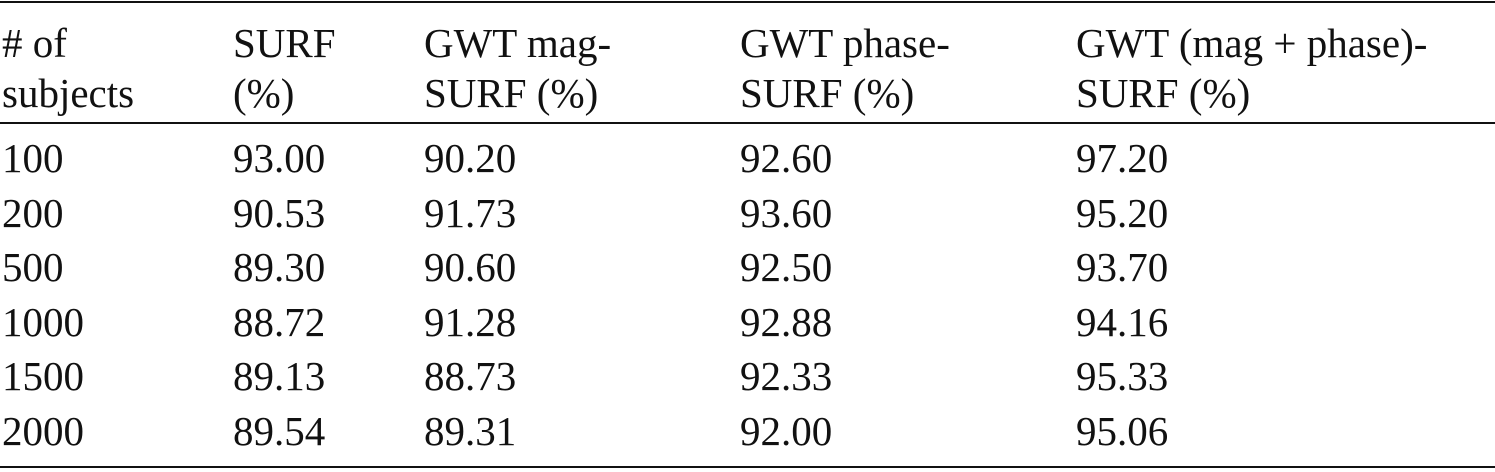 The image size is (1495, 472). Describe the element at coordinates (747, 123) in the screenshot. I see `header-rule` at that location.